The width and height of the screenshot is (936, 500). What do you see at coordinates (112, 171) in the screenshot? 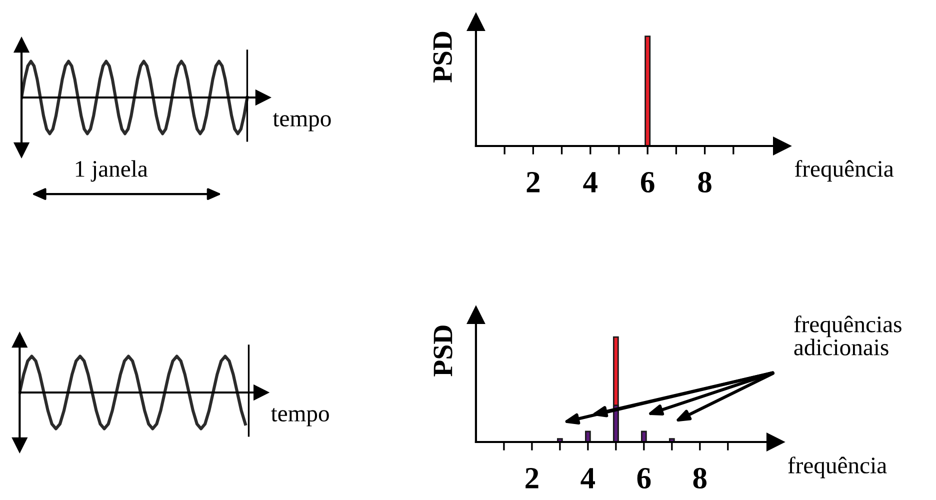
I see `text: 1 janela` at bounding box center [112, 171].